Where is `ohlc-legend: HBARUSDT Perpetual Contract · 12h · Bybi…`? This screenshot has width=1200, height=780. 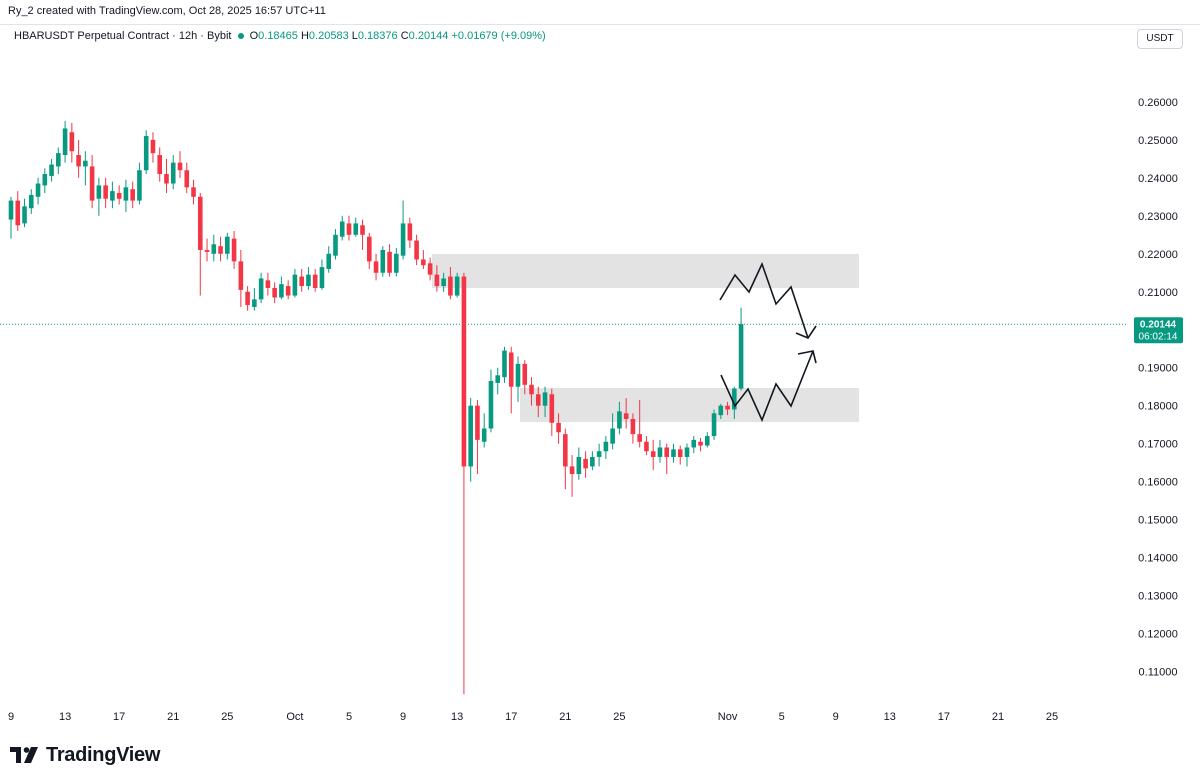
ohlc-legend: HBARUSDT Perpetual Contract · 12h · Bybi… is located at coordinates (280, 36).